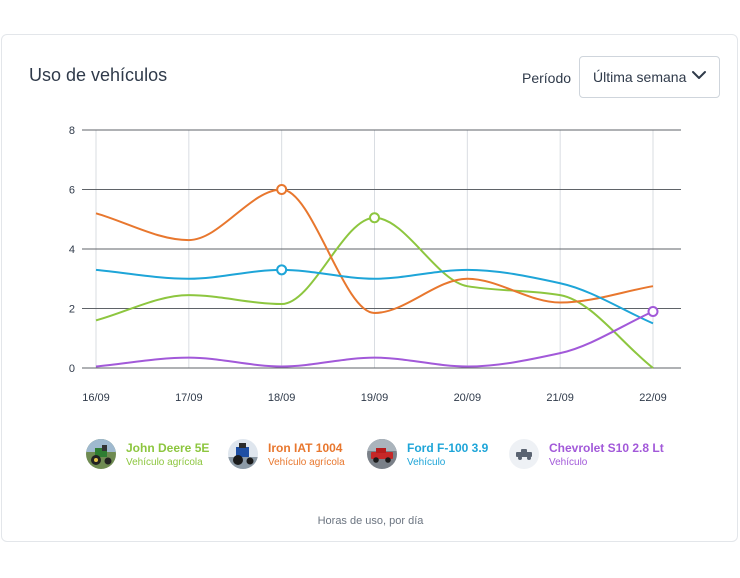 The image size is (740, 578). I want to click on x-tick-label: 22/09, so click(653, 398).